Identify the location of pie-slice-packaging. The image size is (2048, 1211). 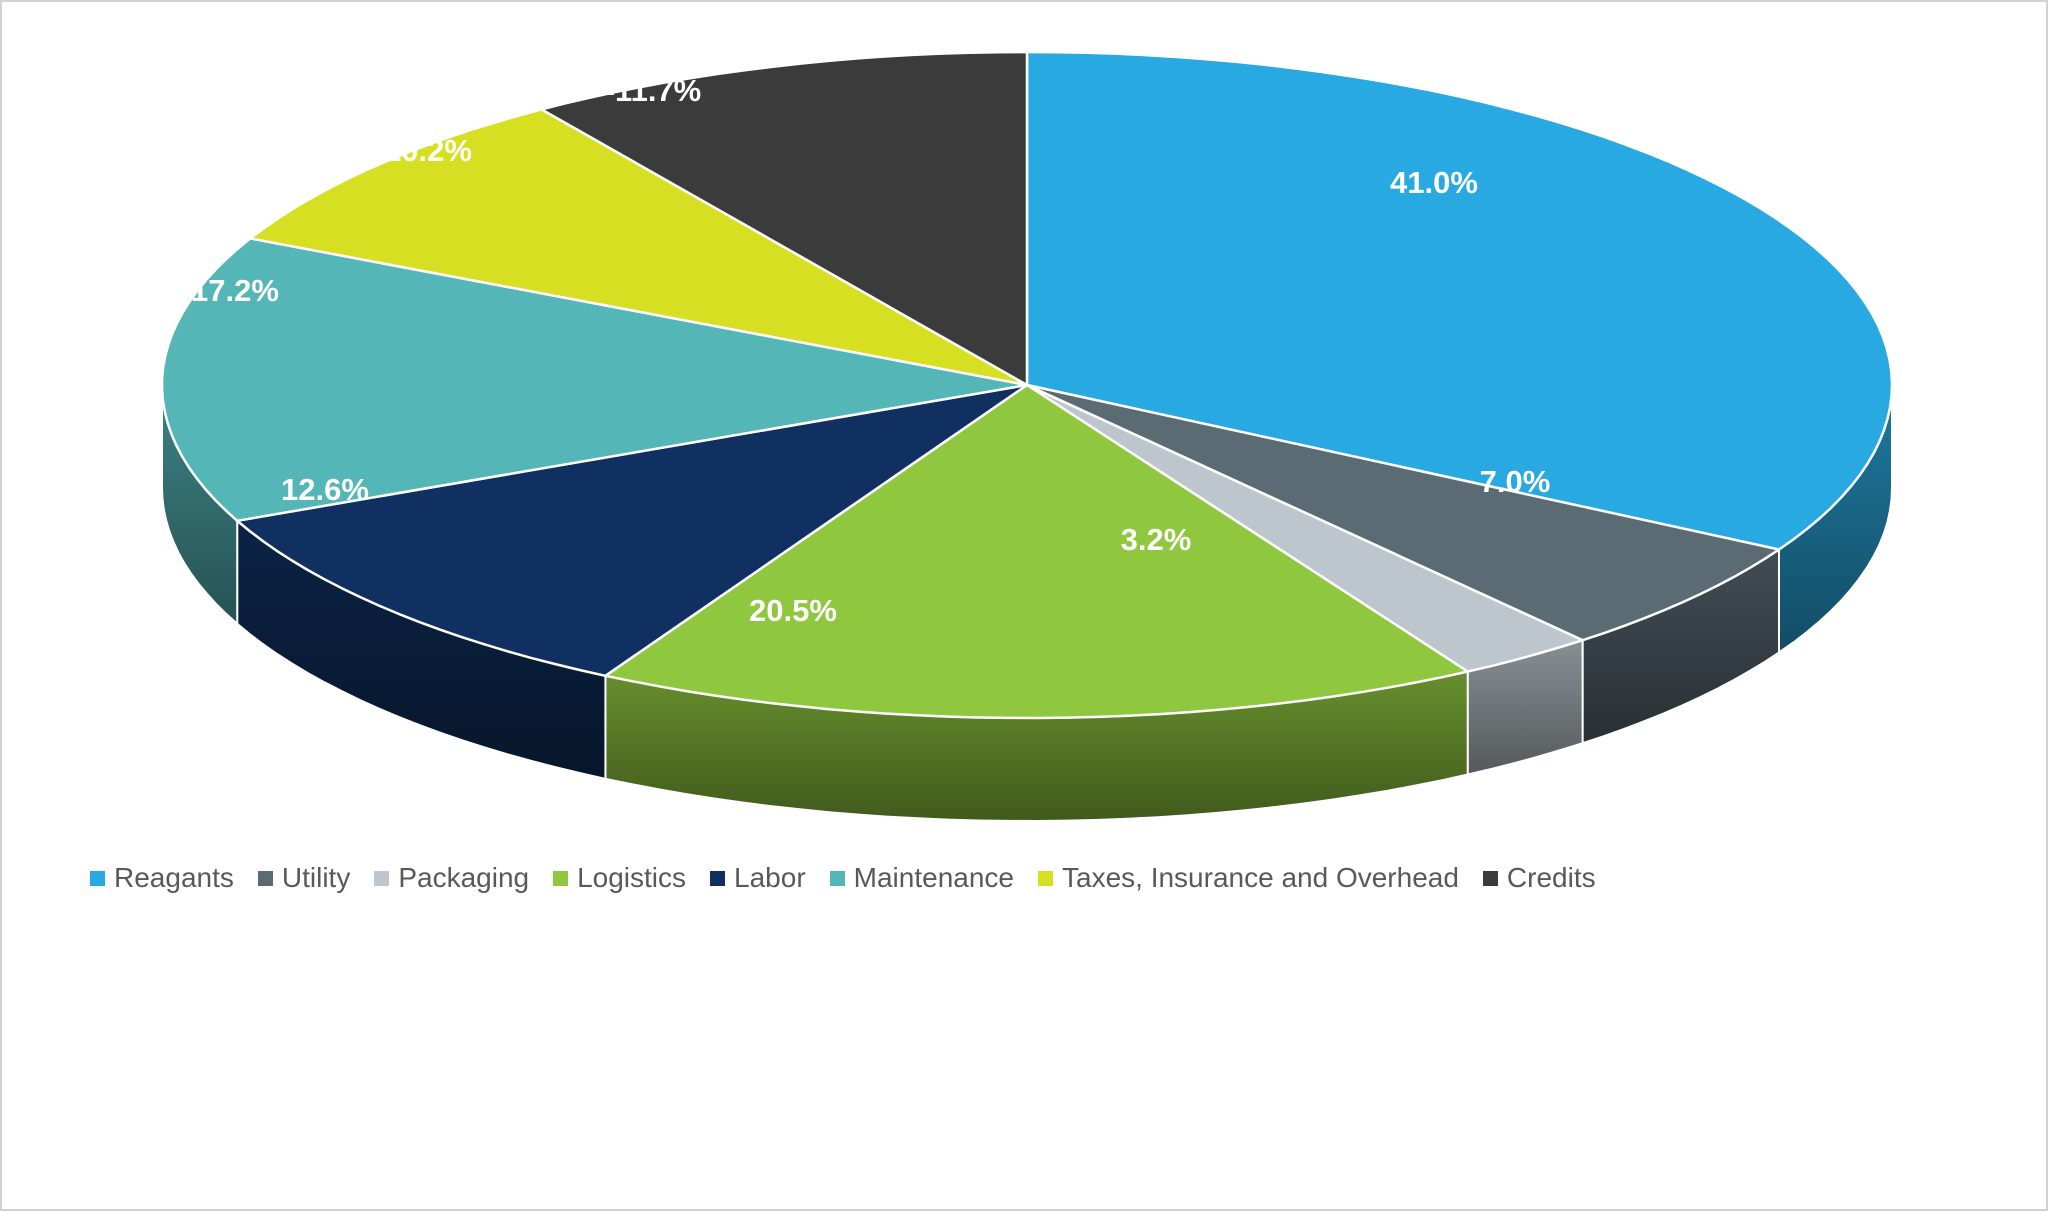
(1304, 528).